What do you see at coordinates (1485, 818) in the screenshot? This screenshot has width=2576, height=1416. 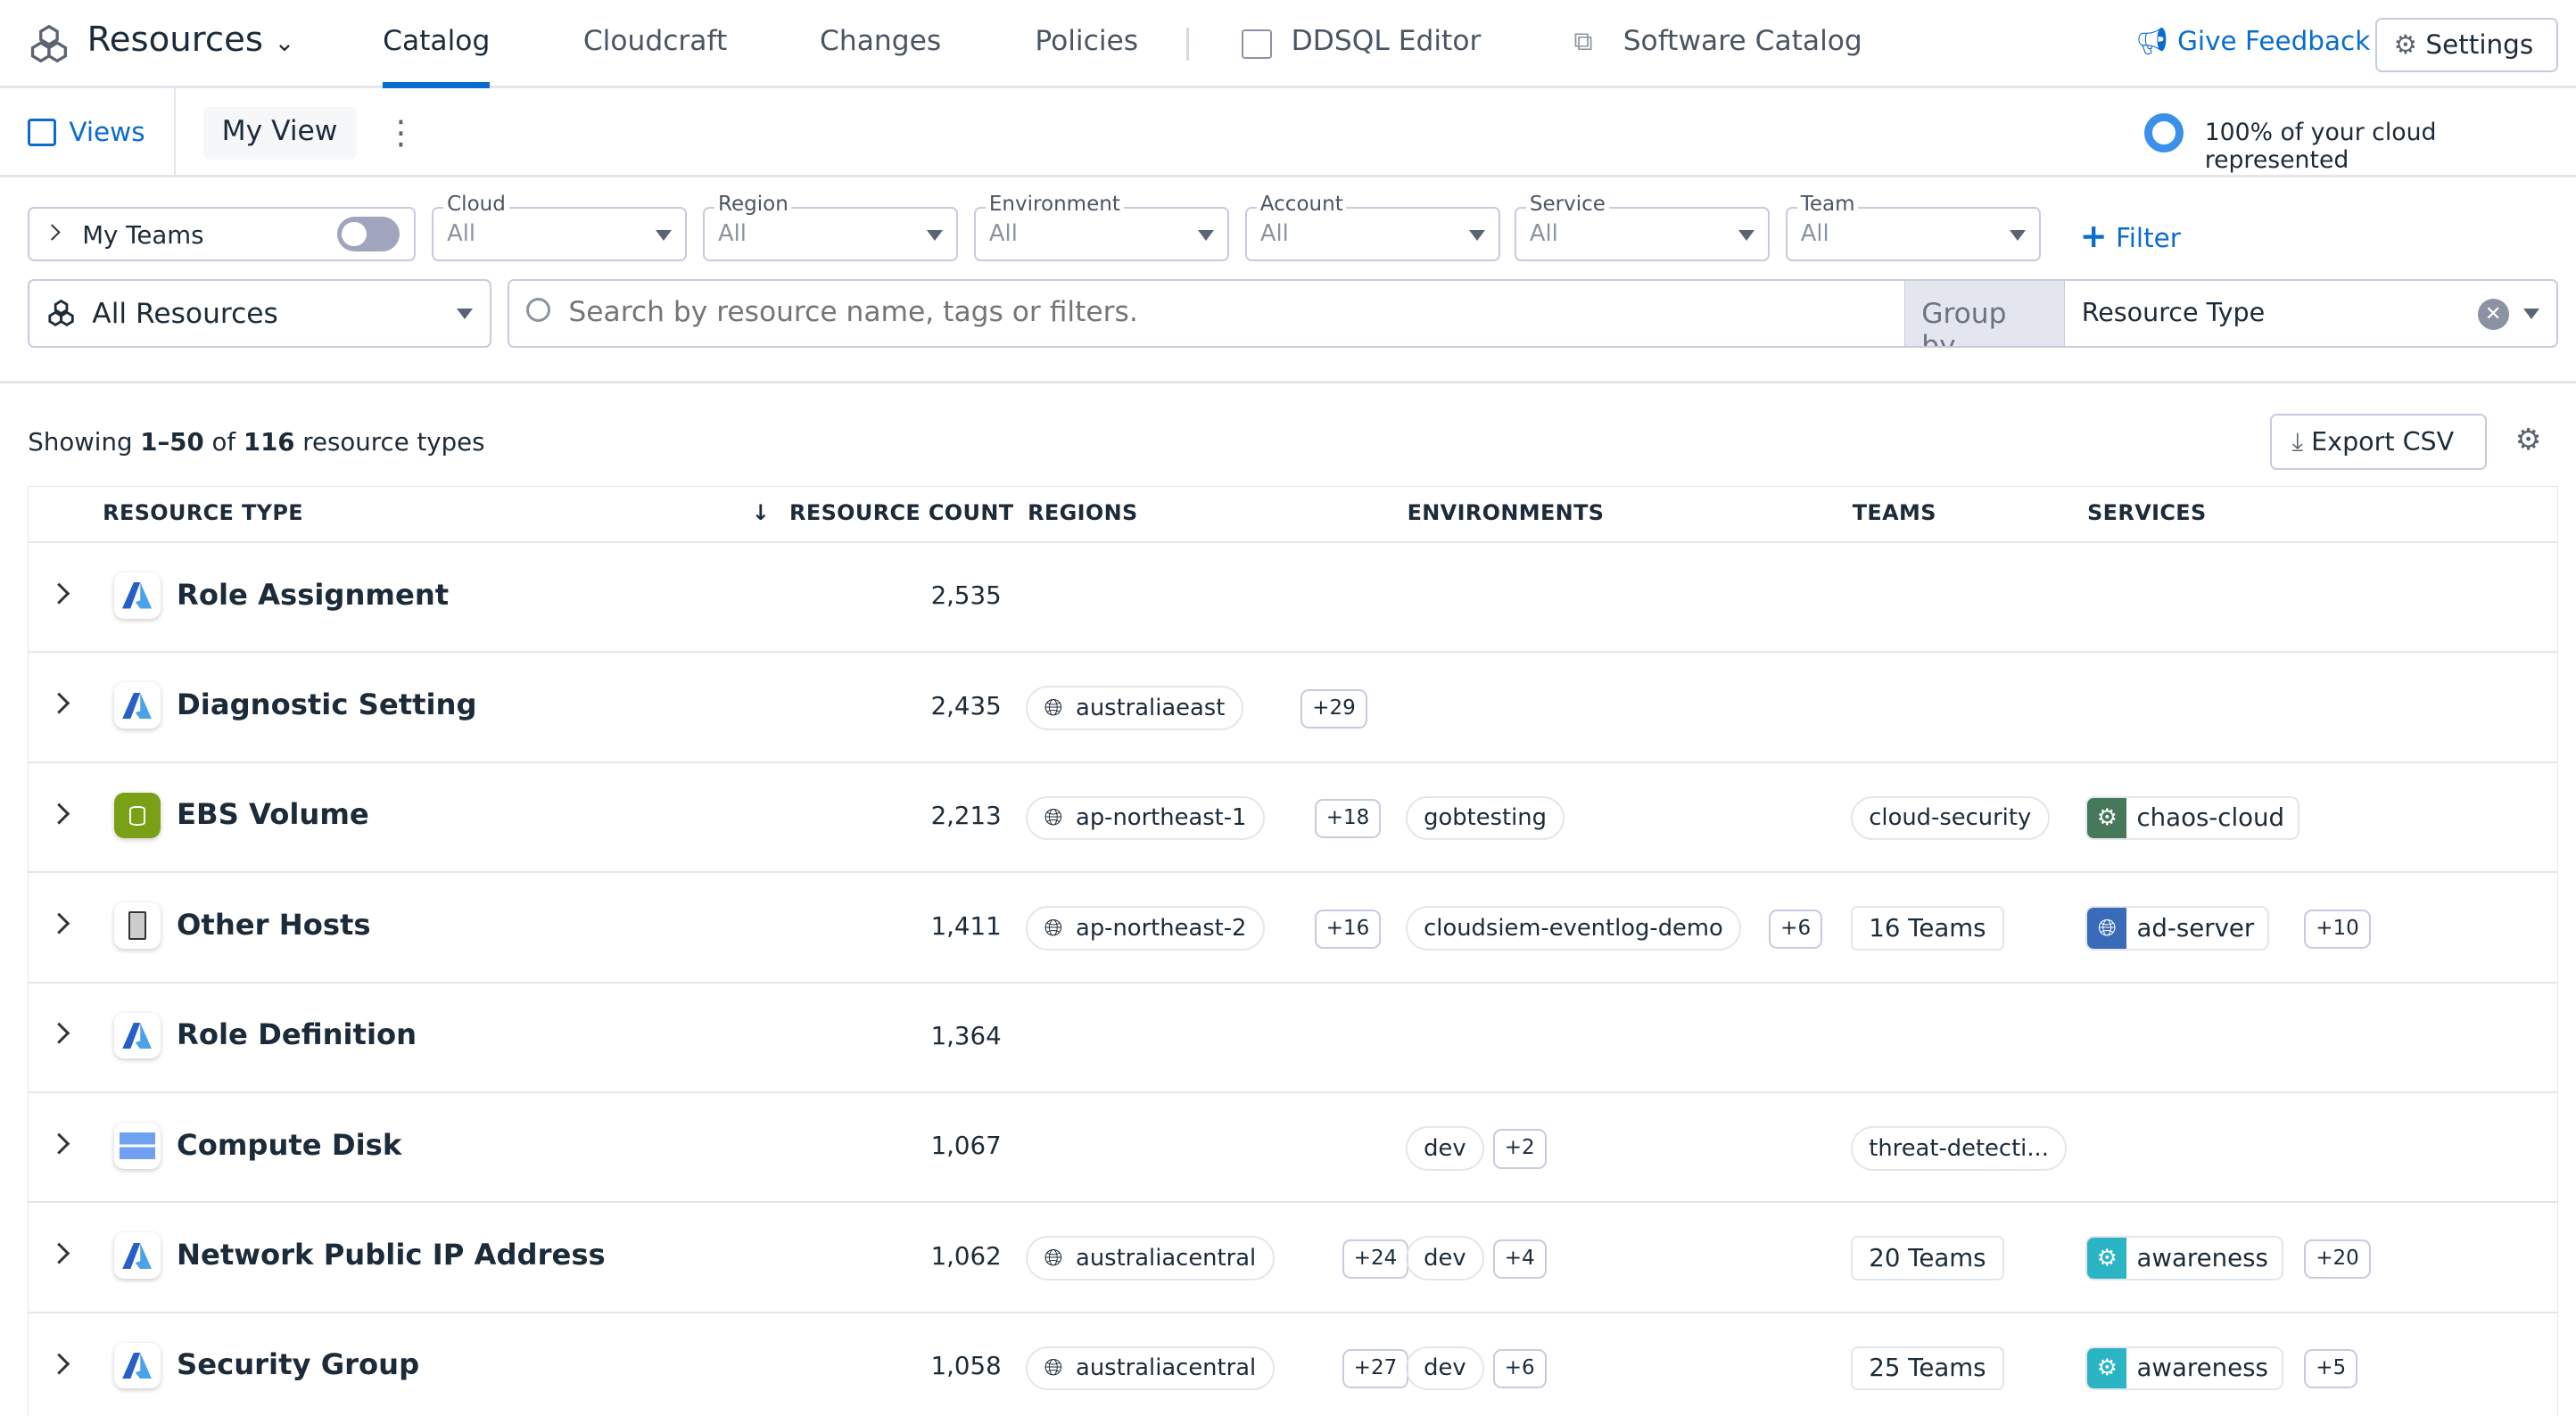 I see `environment-chip: gobtesting` at bounding box center [1485, 818].